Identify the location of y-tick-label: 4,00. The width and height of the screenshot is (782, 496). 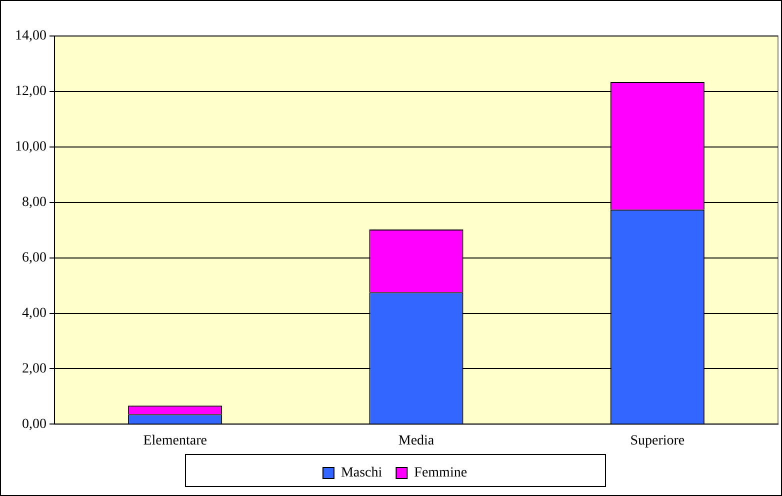
(34, 313).